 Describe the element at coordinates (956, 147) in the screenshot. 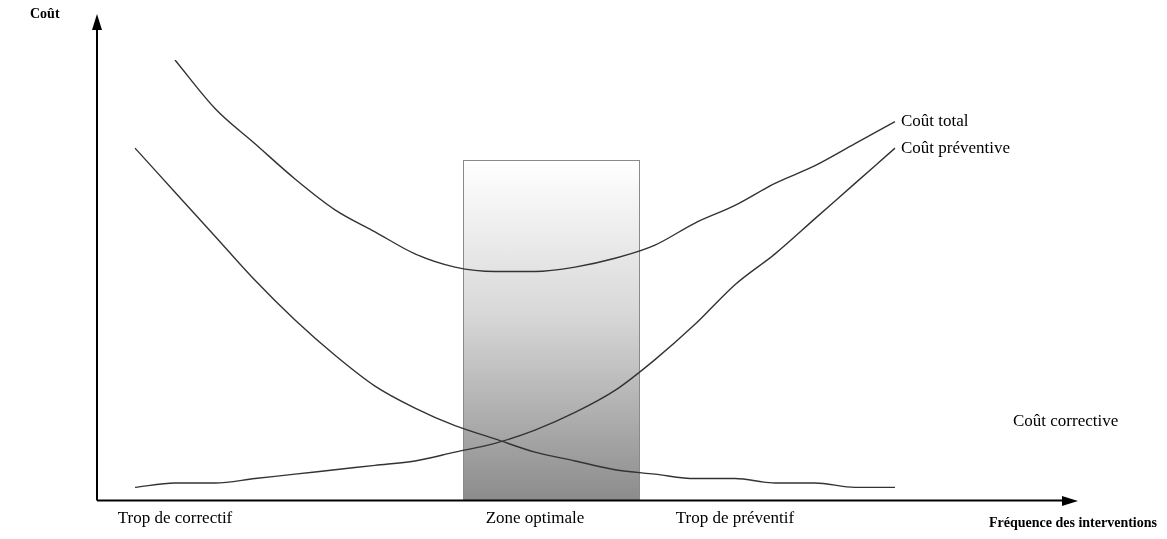

I see `series-label: Coût préventive` at that location.